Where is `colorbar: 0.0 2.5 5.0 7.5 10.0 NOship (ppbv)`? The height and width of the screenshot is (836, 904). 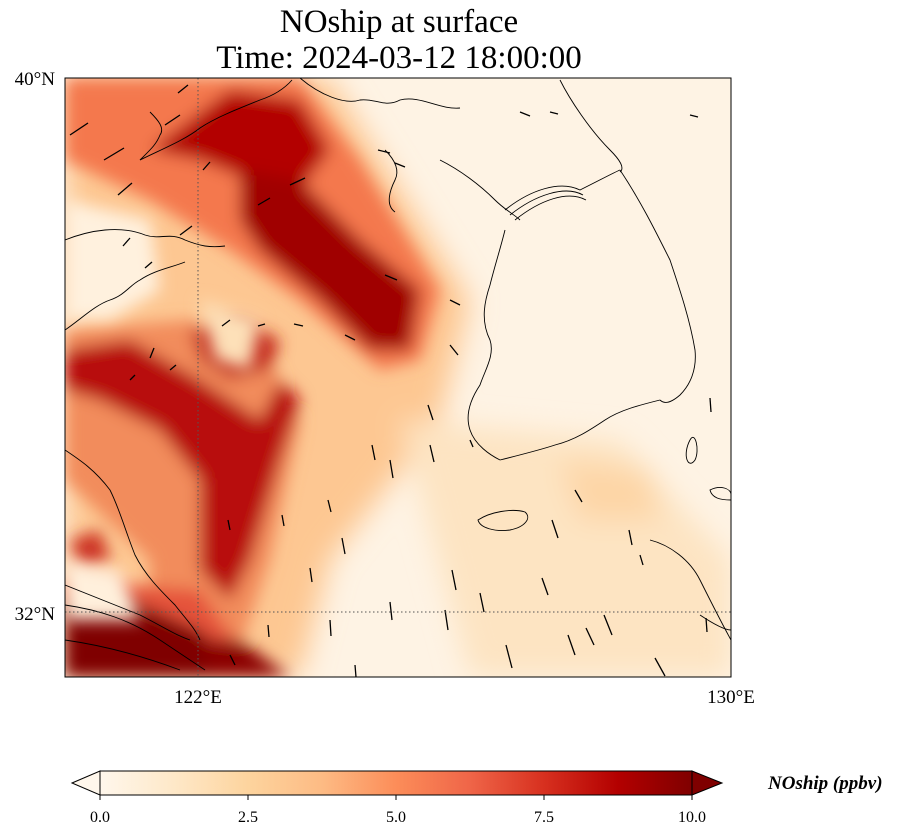 colorbar: 0.0 2.5 5.0 7.5 10.0 NOship (ppbv) is located at coordinates (476, 798).